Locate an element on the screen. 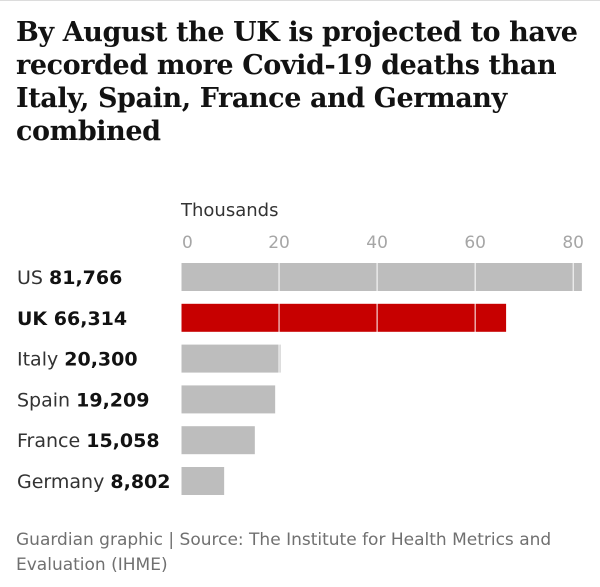 This screenshot has width=600, height=587. bar-france is located at coordinates (218, 440).